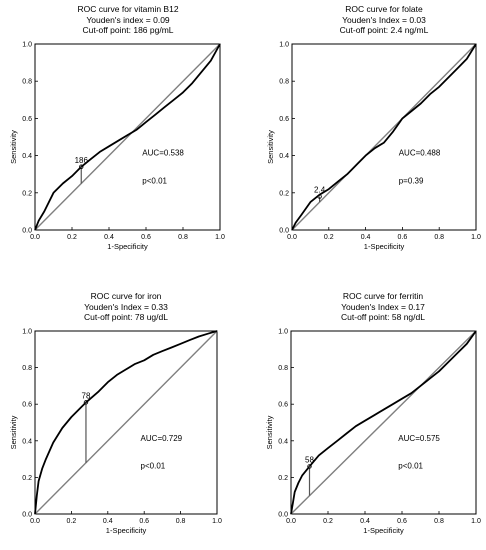 This screenshot has width=486, height=550. What do you see at coordinates (411, 181) in the screenshot?
I see `p-value-annotation: p=0.39` at bounding box center [411, 181].